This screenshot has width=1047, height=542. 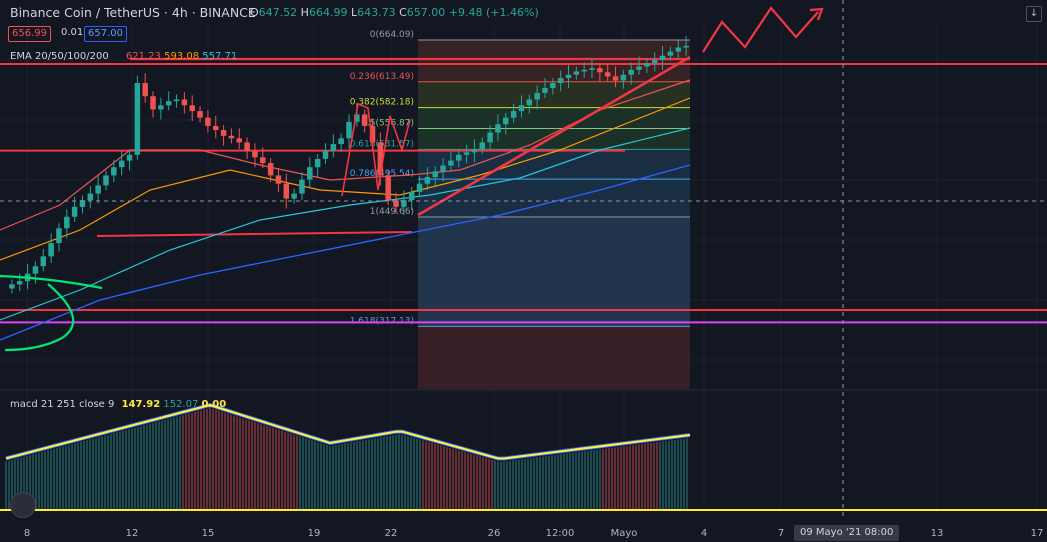 I want to click on ema-legend: EMA 20/50/100/200 621.23 593.08 557.71, so click(x=123, y=56).